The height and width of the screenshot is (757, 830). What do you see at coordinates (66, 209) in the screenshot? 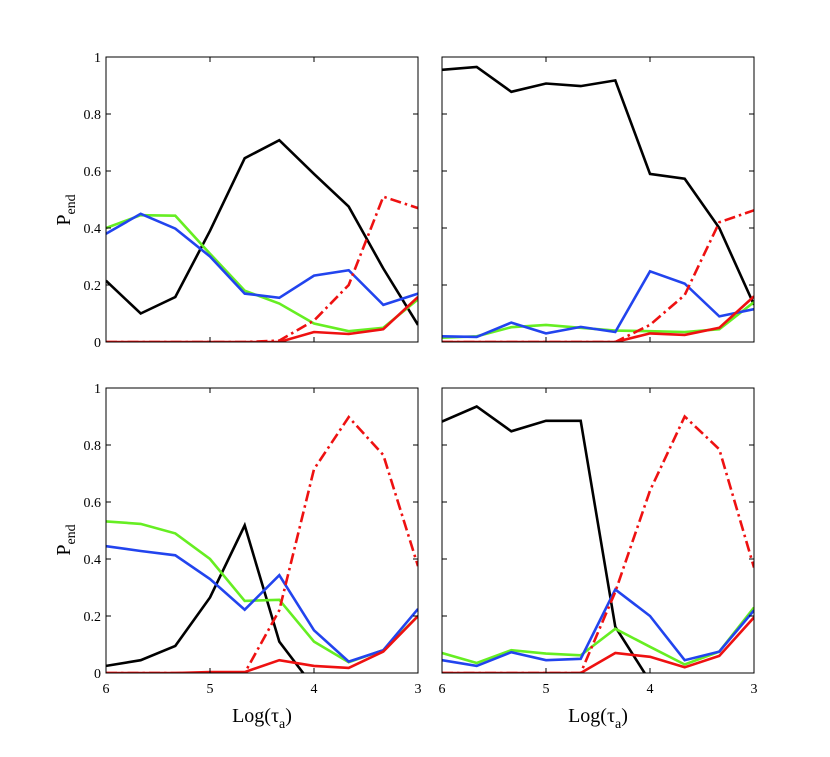
I see `y-axis-label-top: Pend` at bounding box center [66, 209].